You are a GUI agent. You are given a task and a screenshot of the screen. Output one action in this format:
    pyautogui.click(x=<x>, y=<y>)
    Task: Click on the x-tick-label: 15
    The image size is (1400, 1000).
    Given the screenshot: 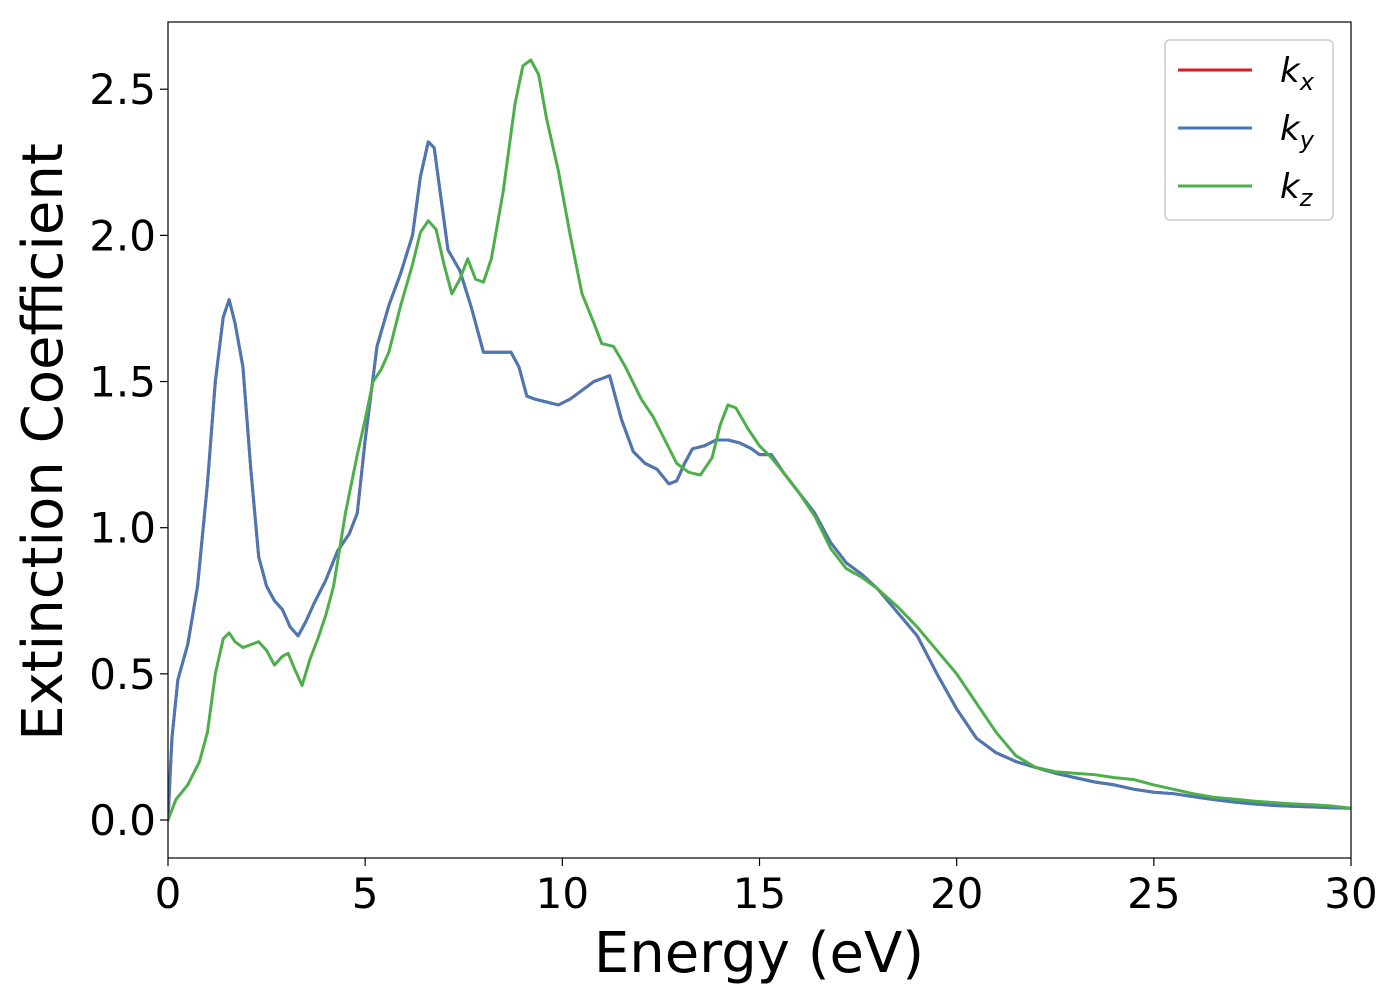 What is the action you would take?
    pyautogui.click(x=759, y=893)
    